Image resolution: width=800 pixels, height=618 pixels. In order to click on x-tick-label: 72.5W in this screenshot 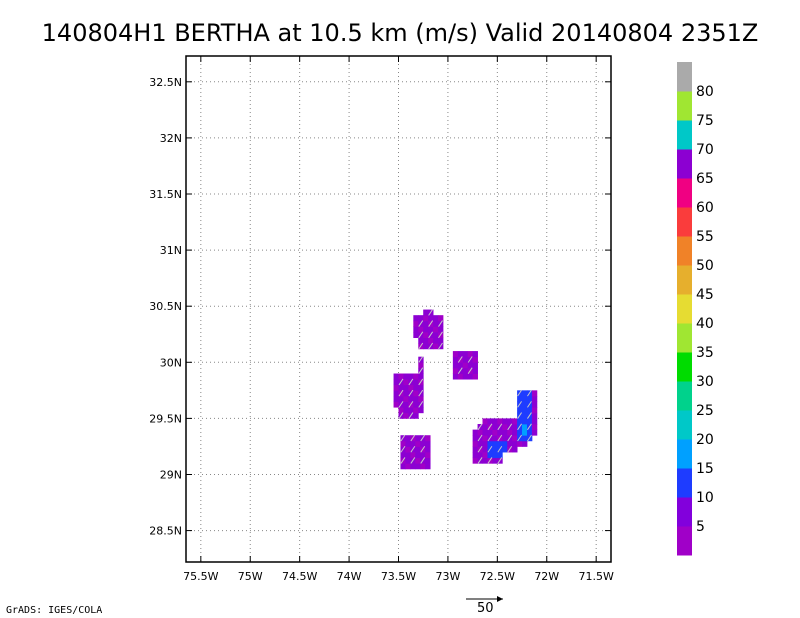, I will do `click(497, 576)`.